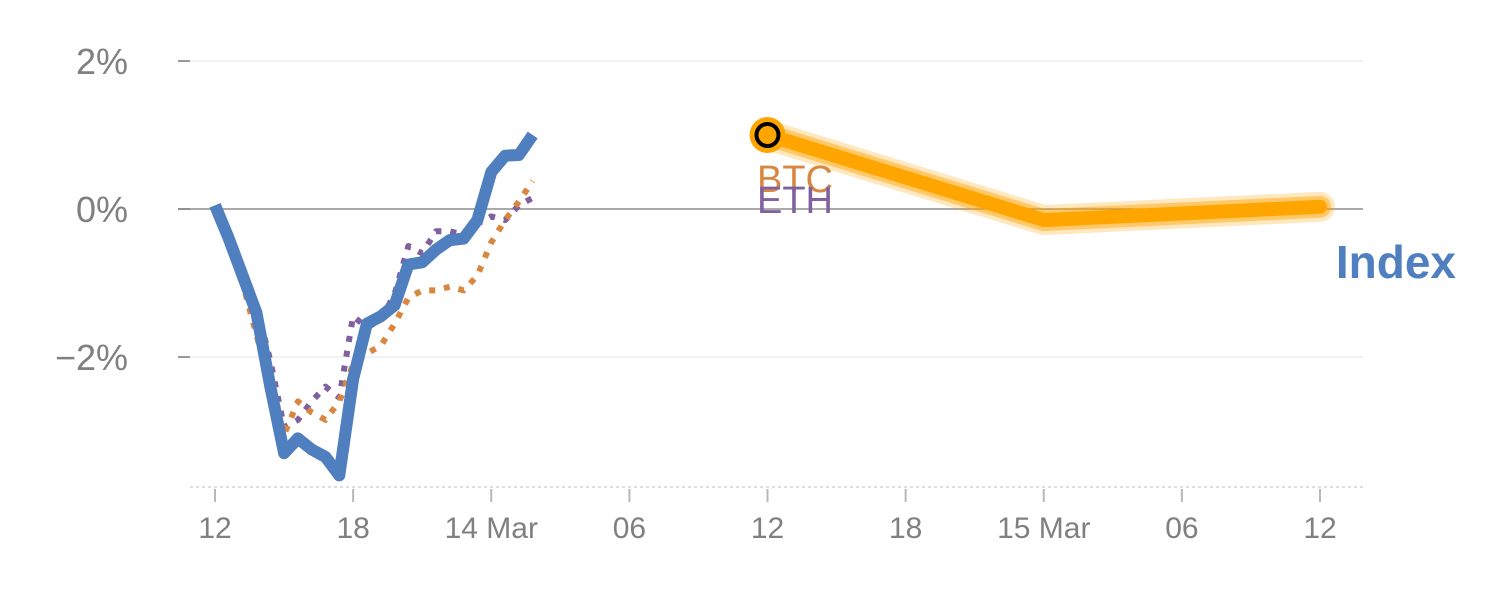  Describe the element at coordinates (767, 135) in the screenshot. I see `current-point-marker` at that location.